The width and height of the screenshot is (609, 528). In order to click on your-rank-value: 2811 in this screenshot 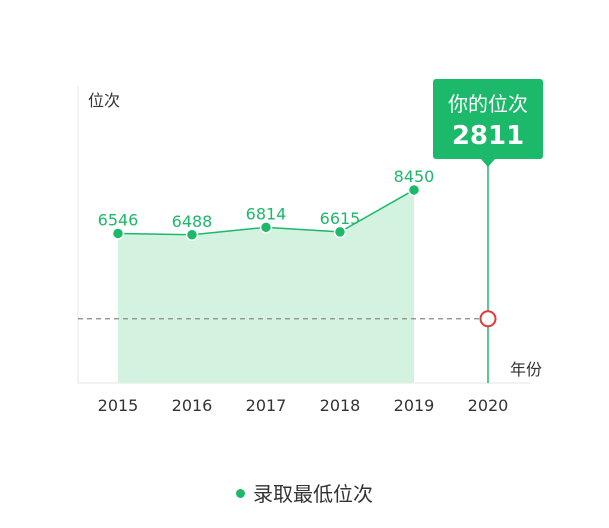, I will do `click(488, 136)`.